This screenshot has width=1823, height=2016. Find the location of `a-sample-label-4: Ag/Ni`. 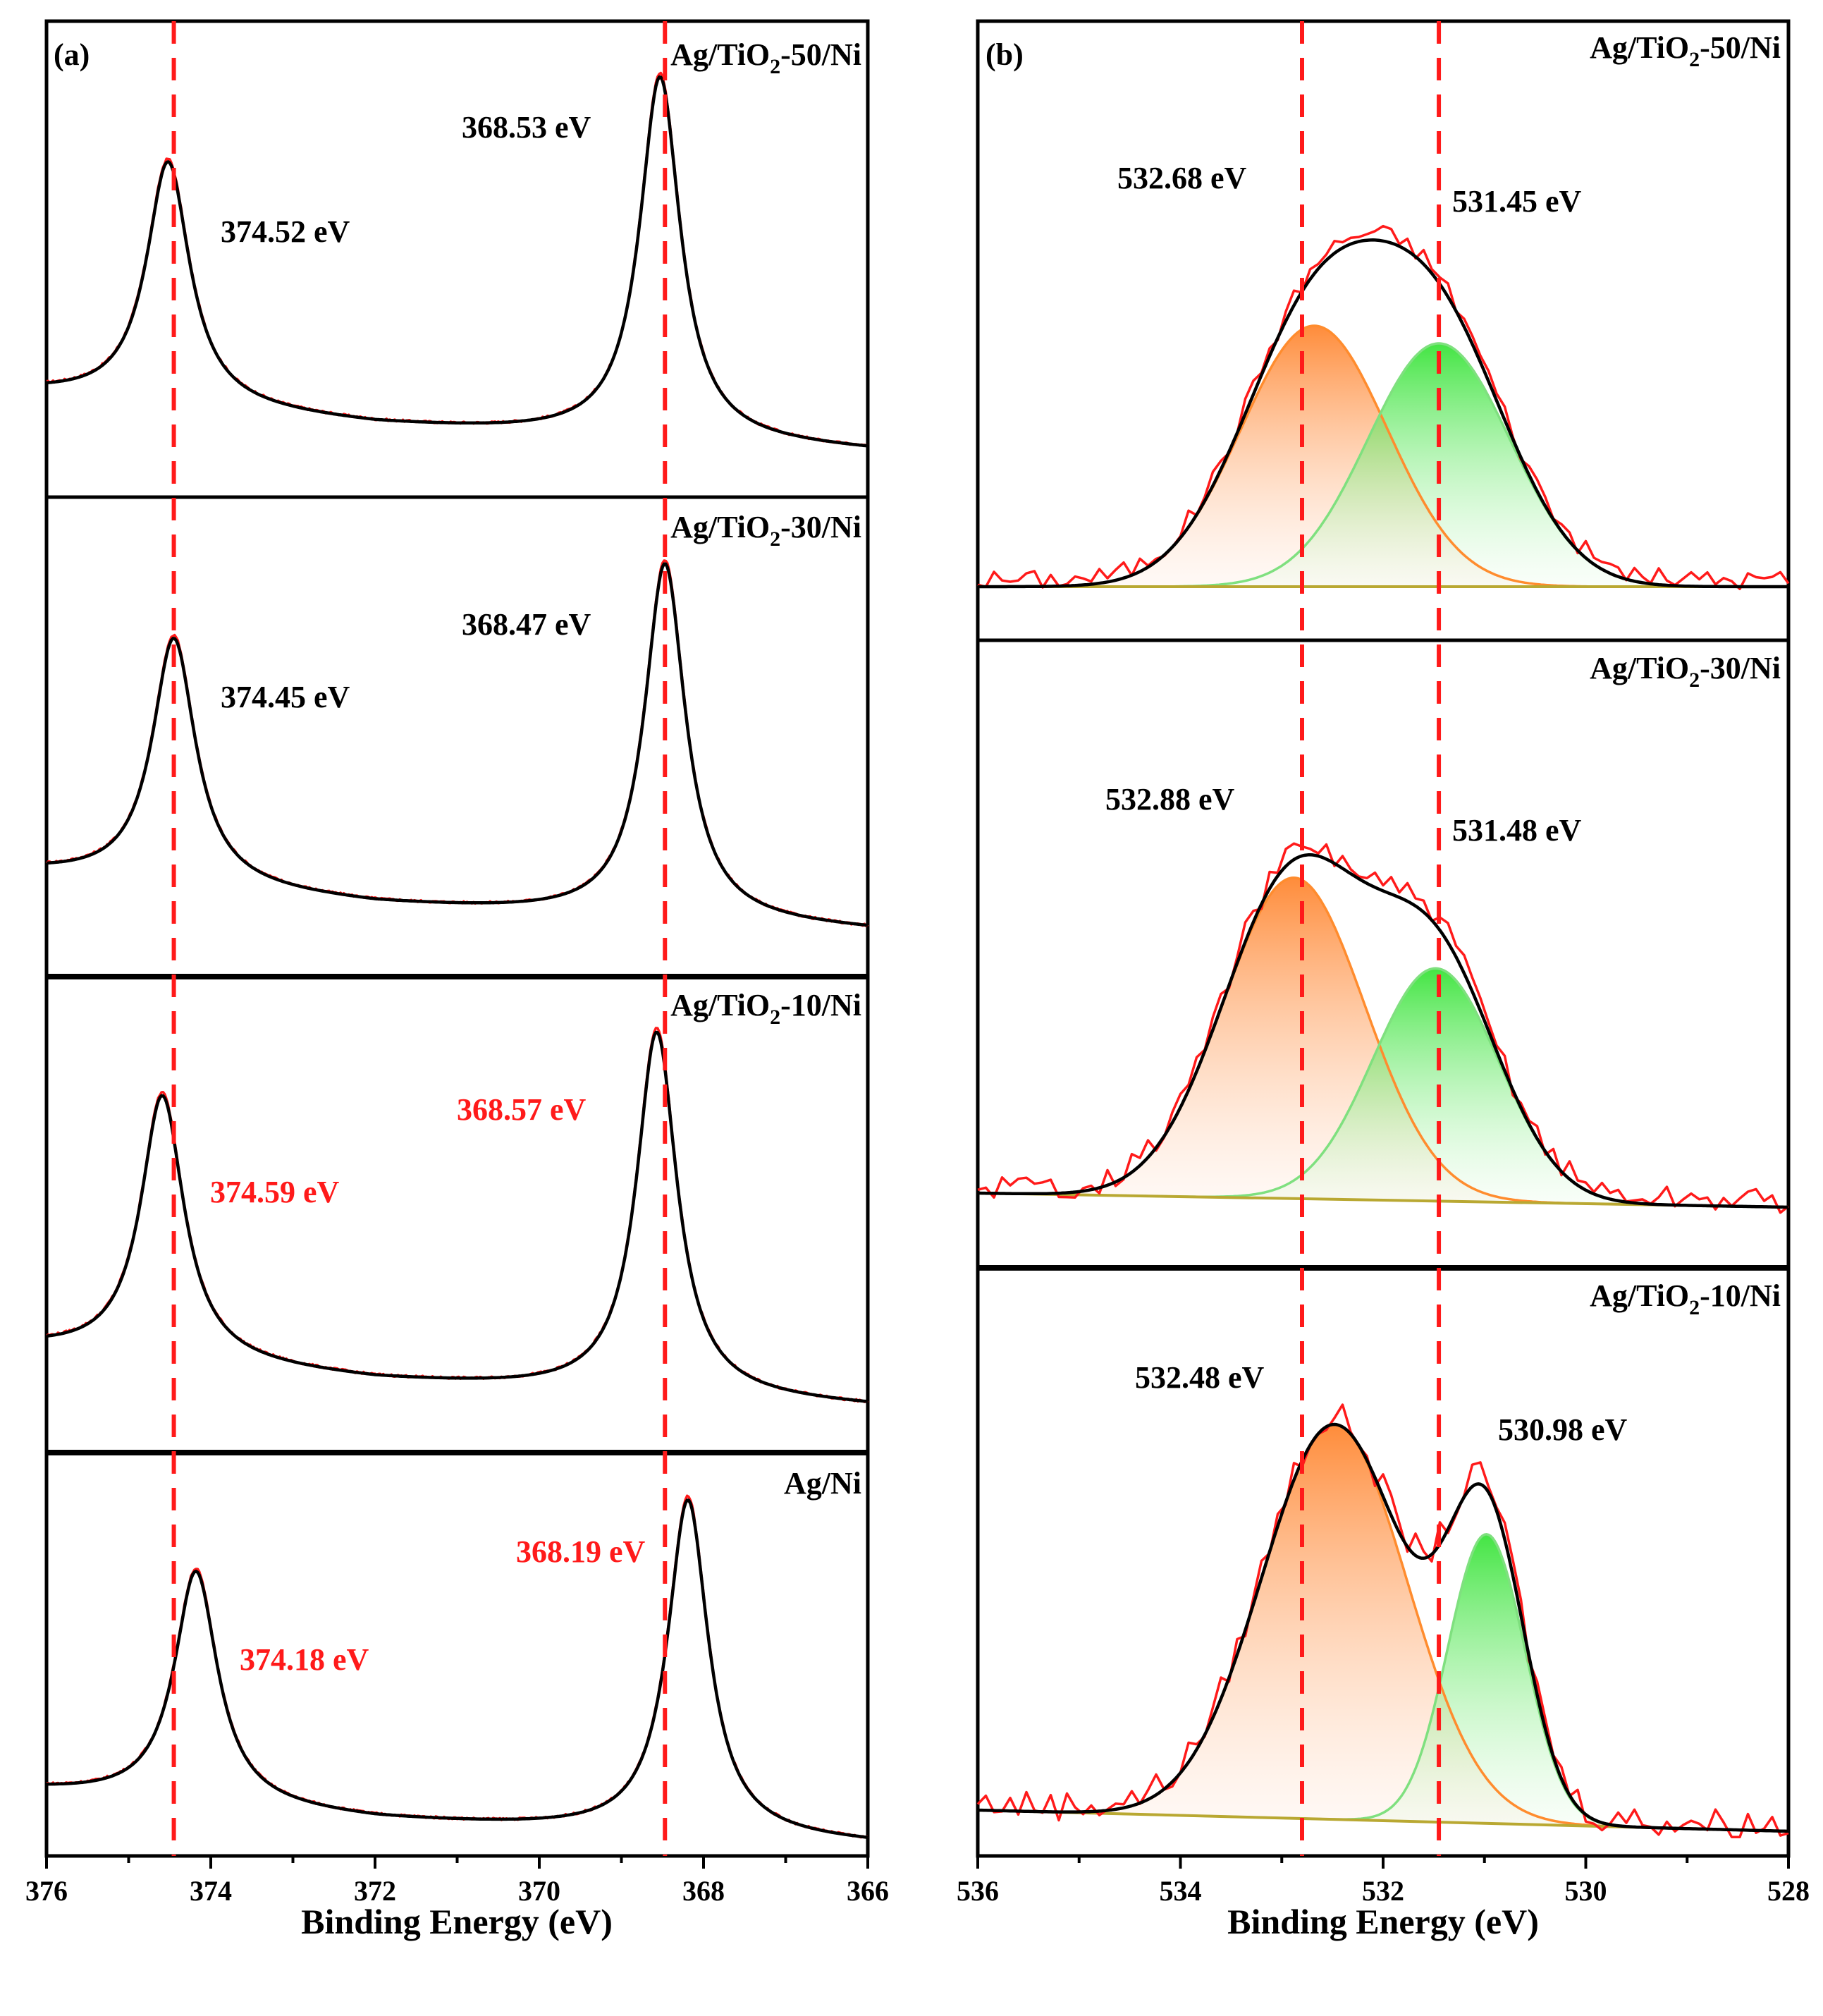

a-sample-label-4: Ag/Ni is located at coordinates (822, 1483).